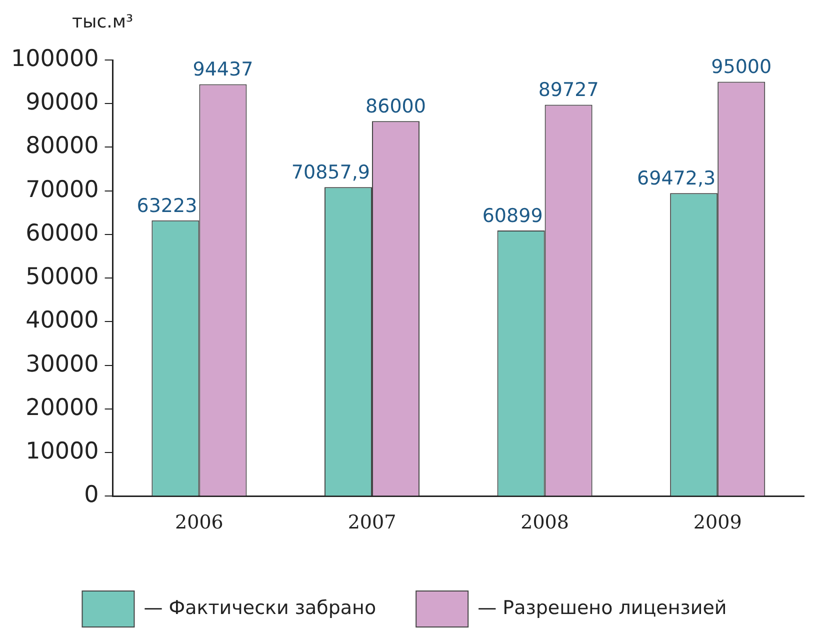 This screenshot has height=637, width=819. Describe the element at coordinates (62, 321) in the screenshot. I see `y-tick-label: 40000` at that location.